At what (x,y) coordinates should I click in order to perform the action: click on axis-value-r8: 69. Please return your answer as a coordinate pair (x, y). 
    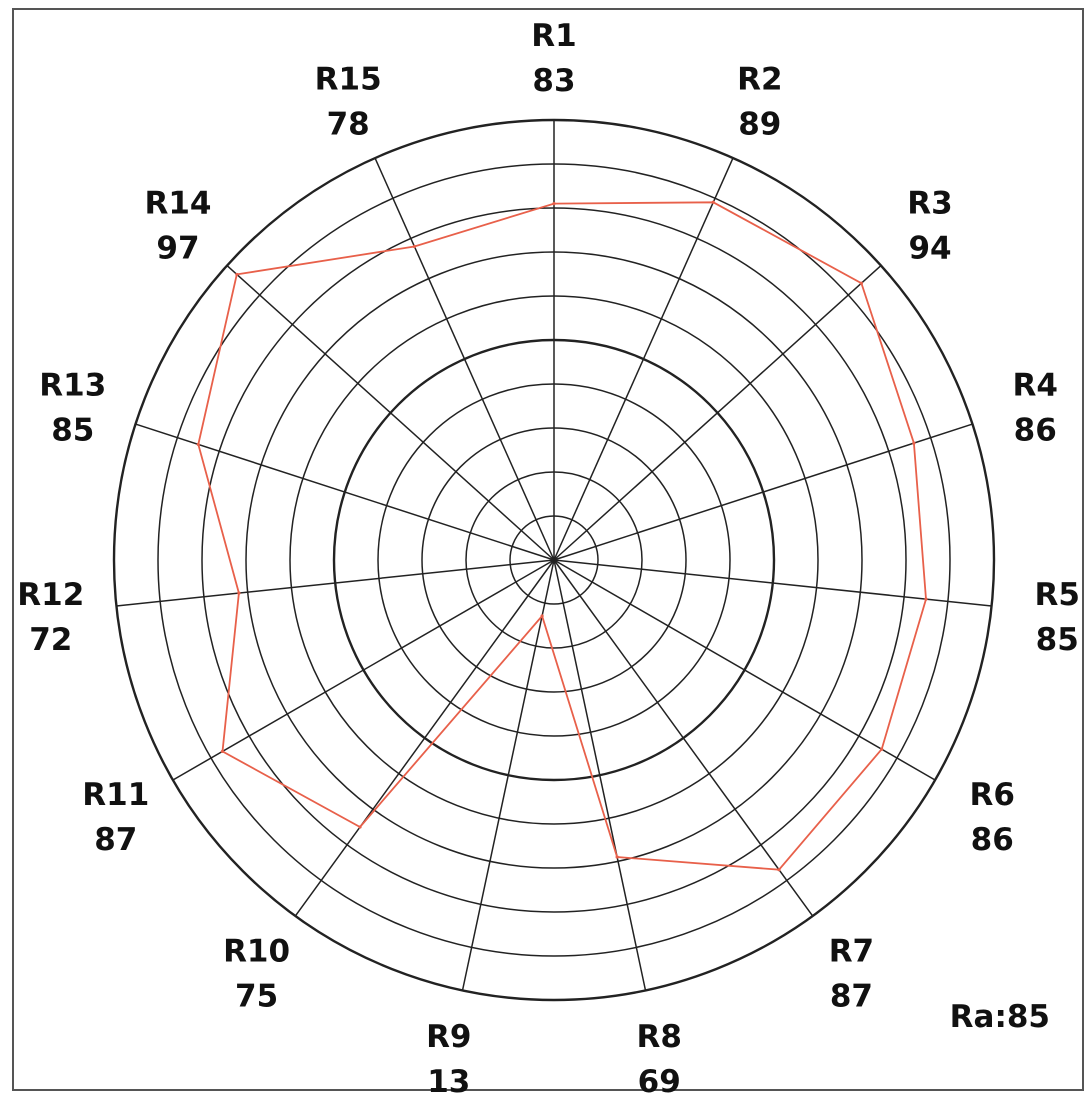
    Looking at the image, I should click on (659, 1081).